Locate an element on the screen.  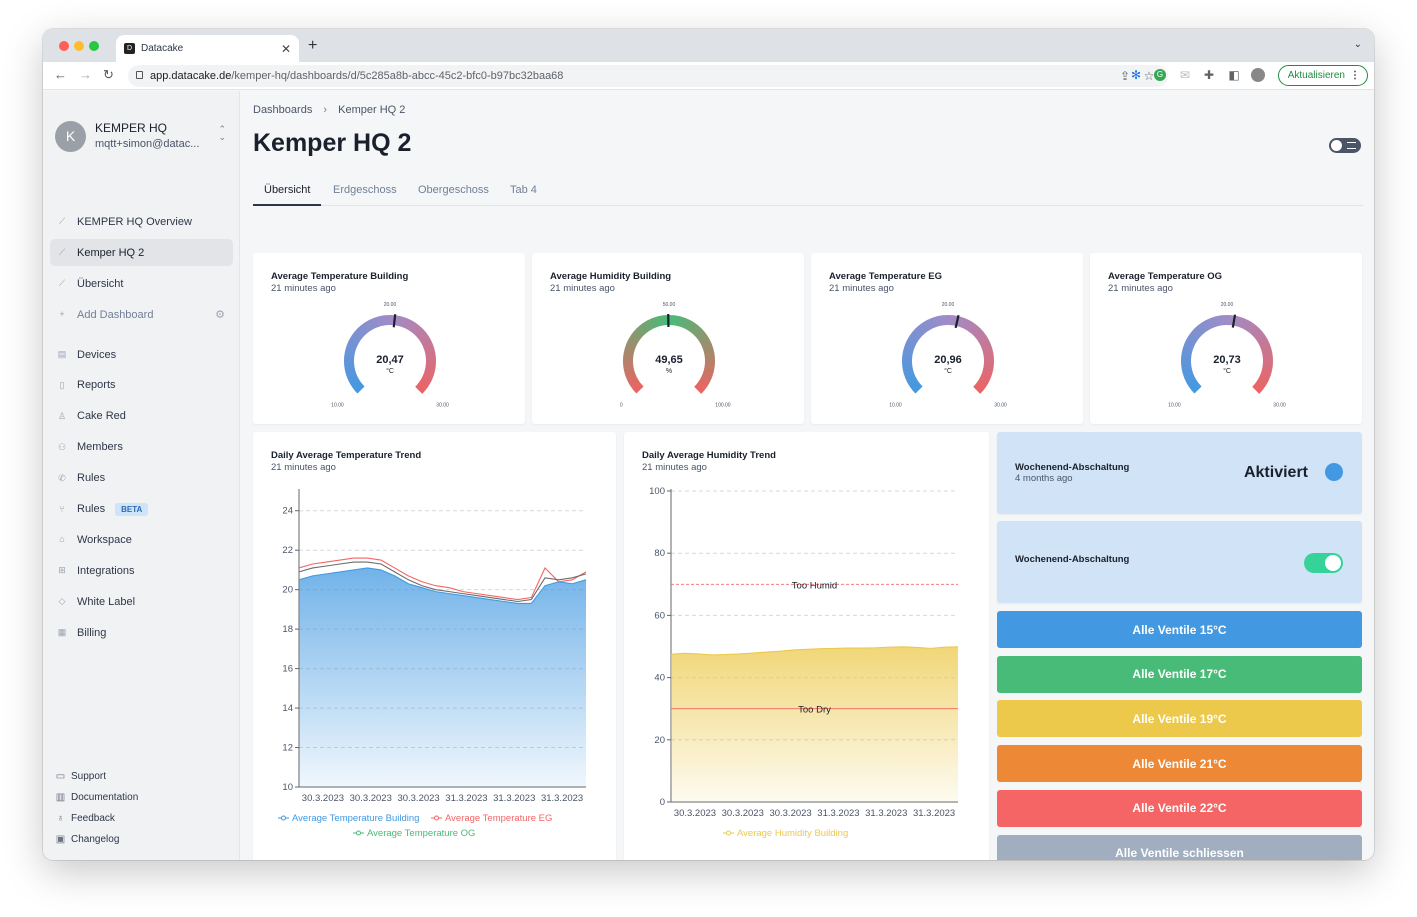
sidebar-item-integrations: ⊞ Integrations is located at coordinates (141, 570).